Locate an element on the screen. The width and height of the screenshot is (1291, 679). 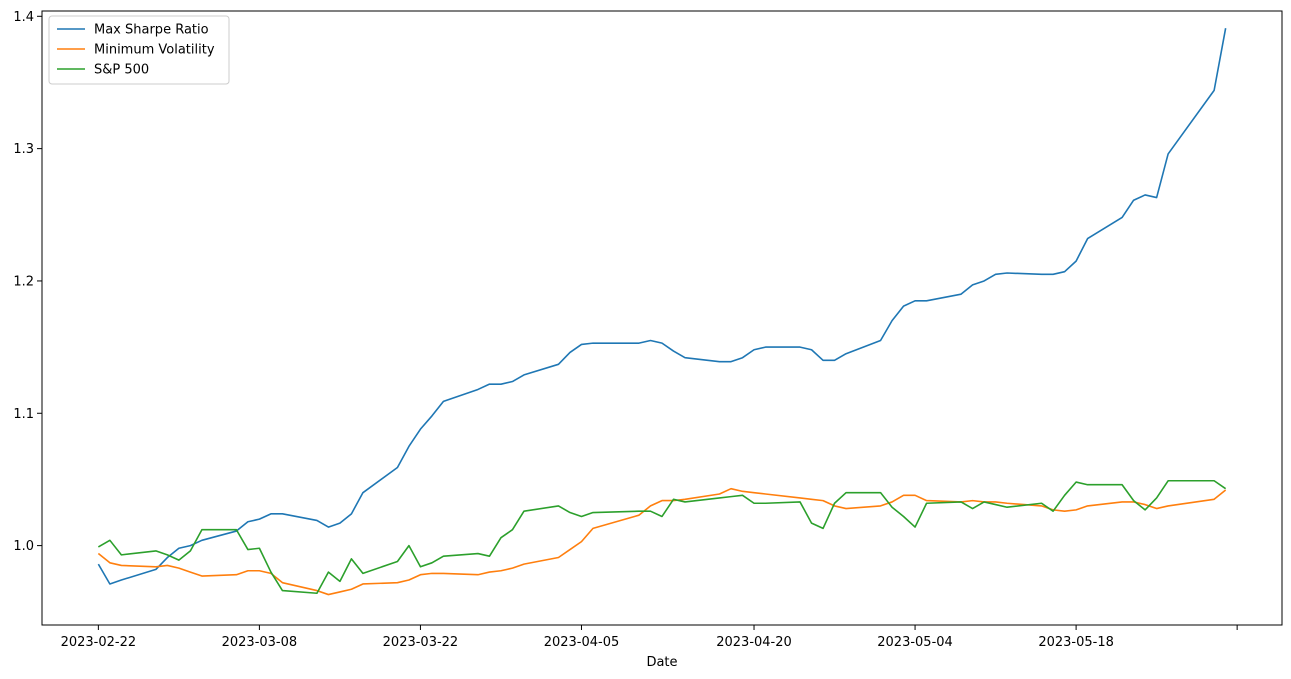
x-tick-label: 2023-05-04 is located at coordinates (915, 642).